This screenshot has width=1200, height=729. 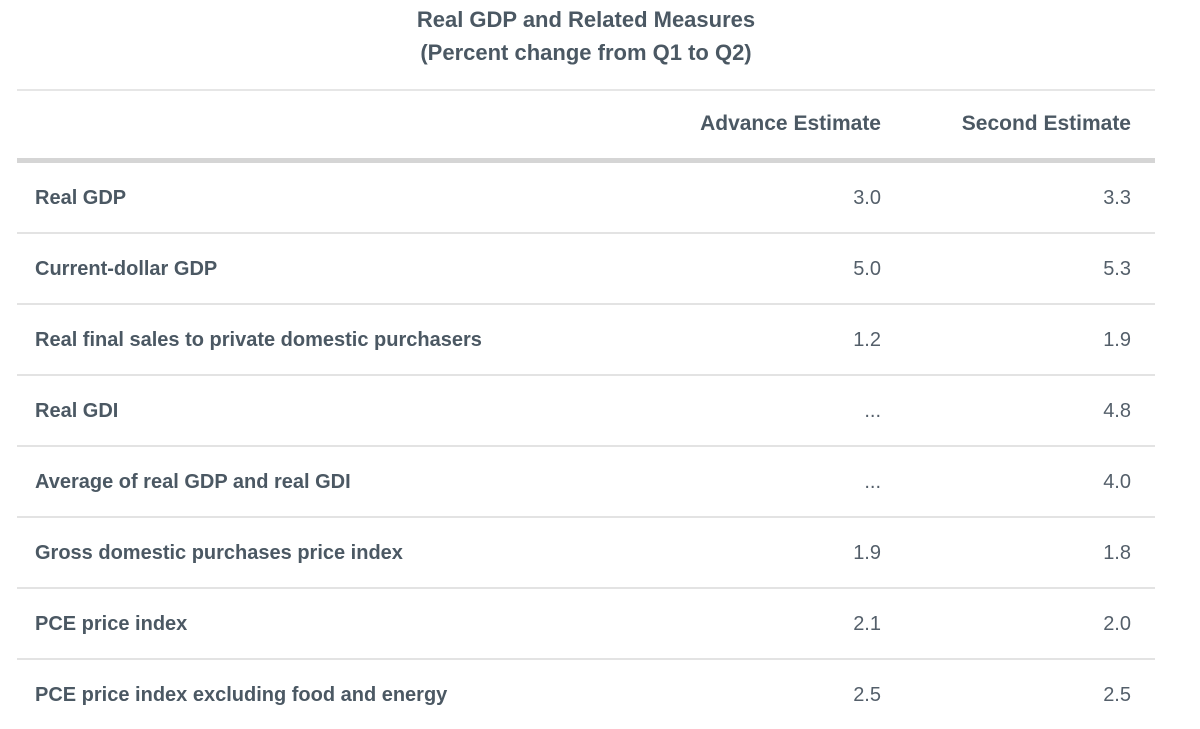 I want to click on table-title: Real GDP and Related Measures, so click(x=586, y=19).